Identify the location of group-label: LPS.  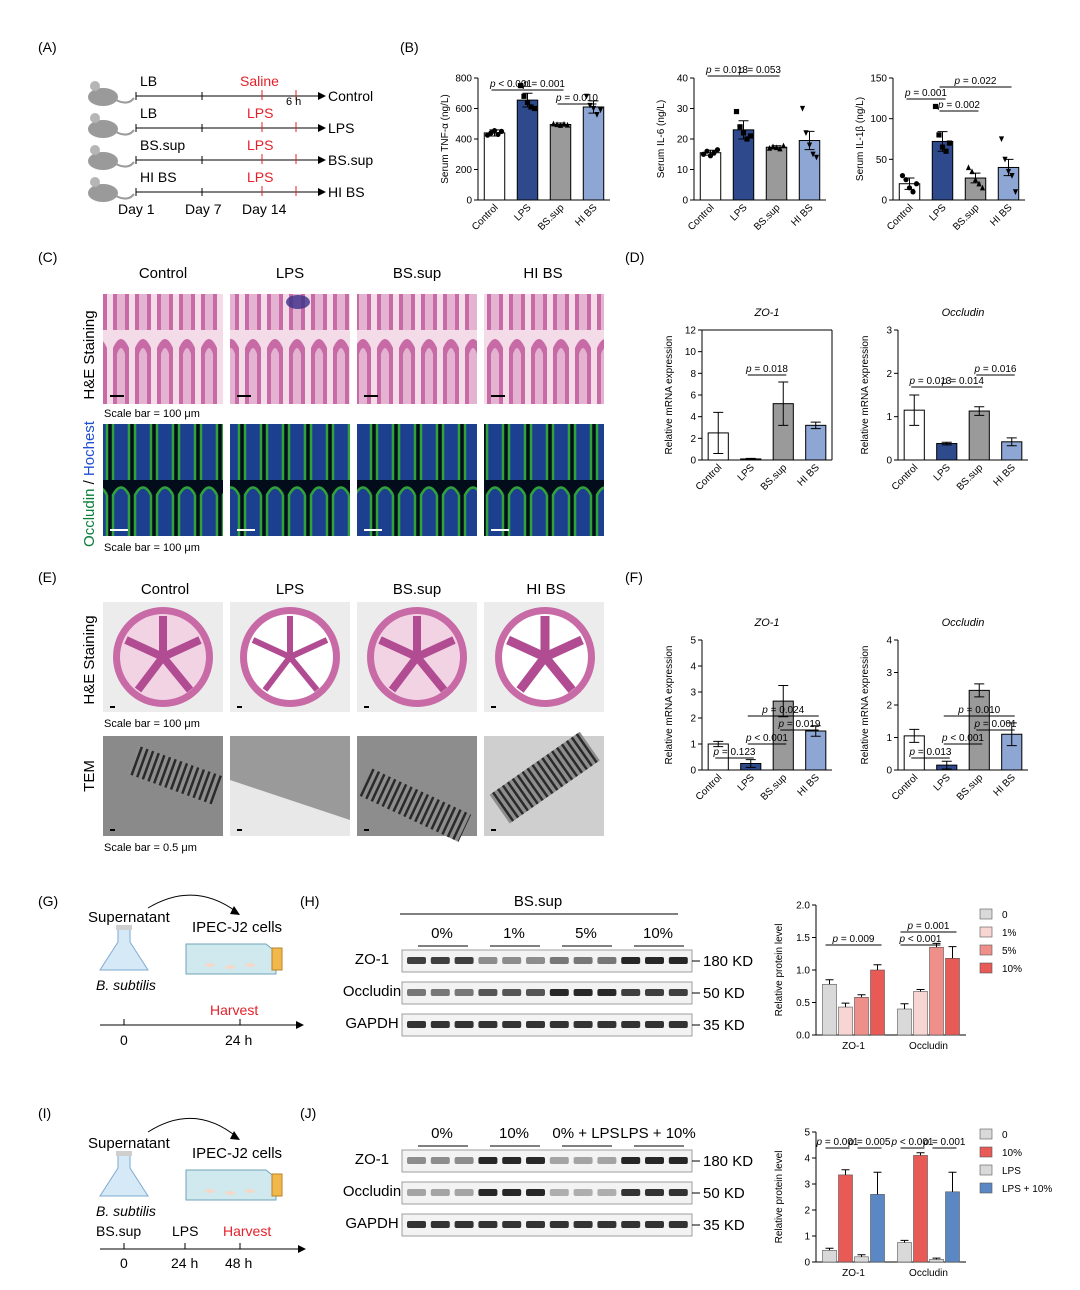
(341, 128).